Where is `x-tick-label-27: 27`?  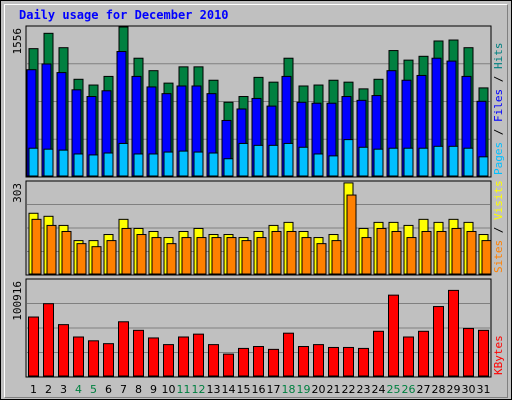
x-tick-label-27: 27 is located at coordinates (424, 389).